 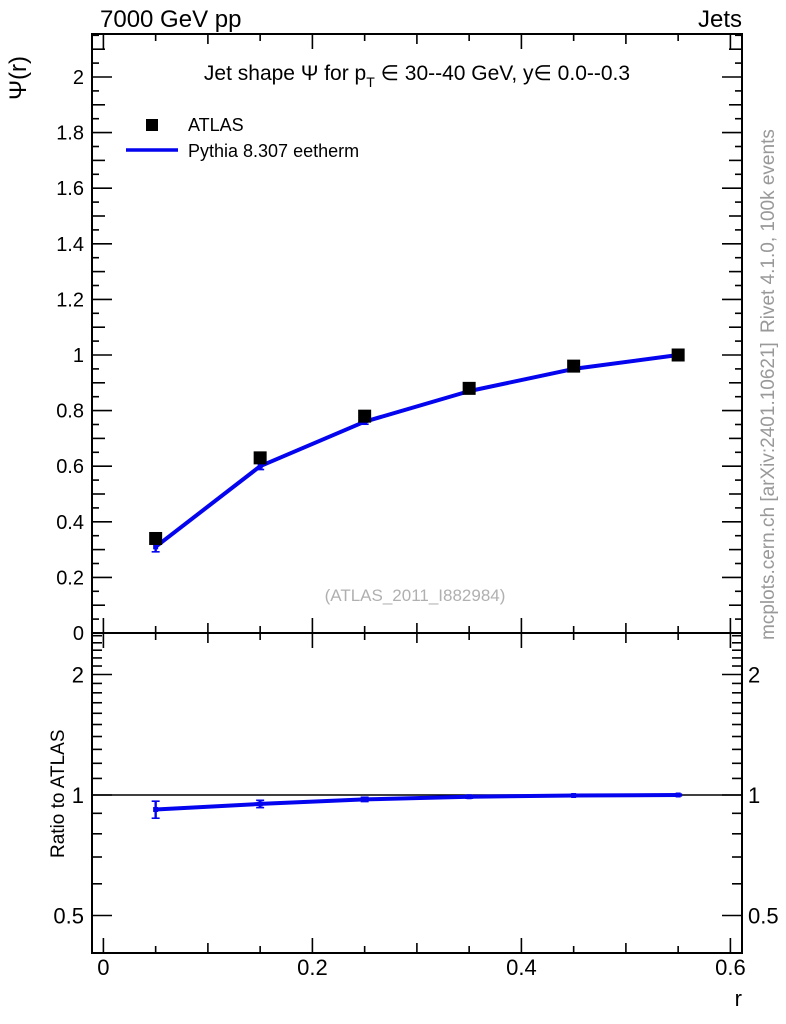 What do you see at coordinates (273, 151) in the screenshot?
I see `legend-mc-label: Pythia 8.307 eetherm` at bounding box center [273, 151].